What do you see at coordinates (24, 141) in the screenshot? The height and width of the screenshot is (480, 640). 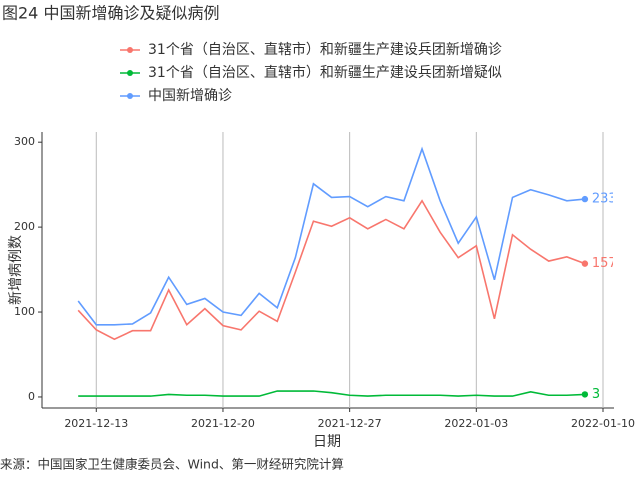 I see `y-tick-label: 300` at bounding box center [24, 141].